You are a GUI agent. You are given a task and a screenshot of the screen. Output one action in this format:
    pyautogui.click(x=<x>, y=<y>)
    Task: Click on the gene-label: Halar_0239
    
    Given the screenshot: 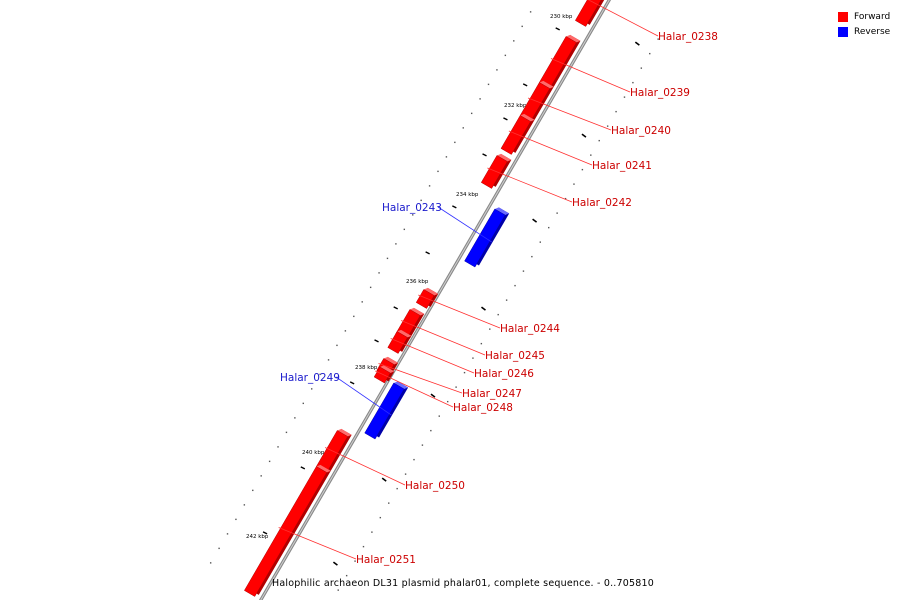 What is the action you would take?
    pyautogui.click(x=660, y=93)
    